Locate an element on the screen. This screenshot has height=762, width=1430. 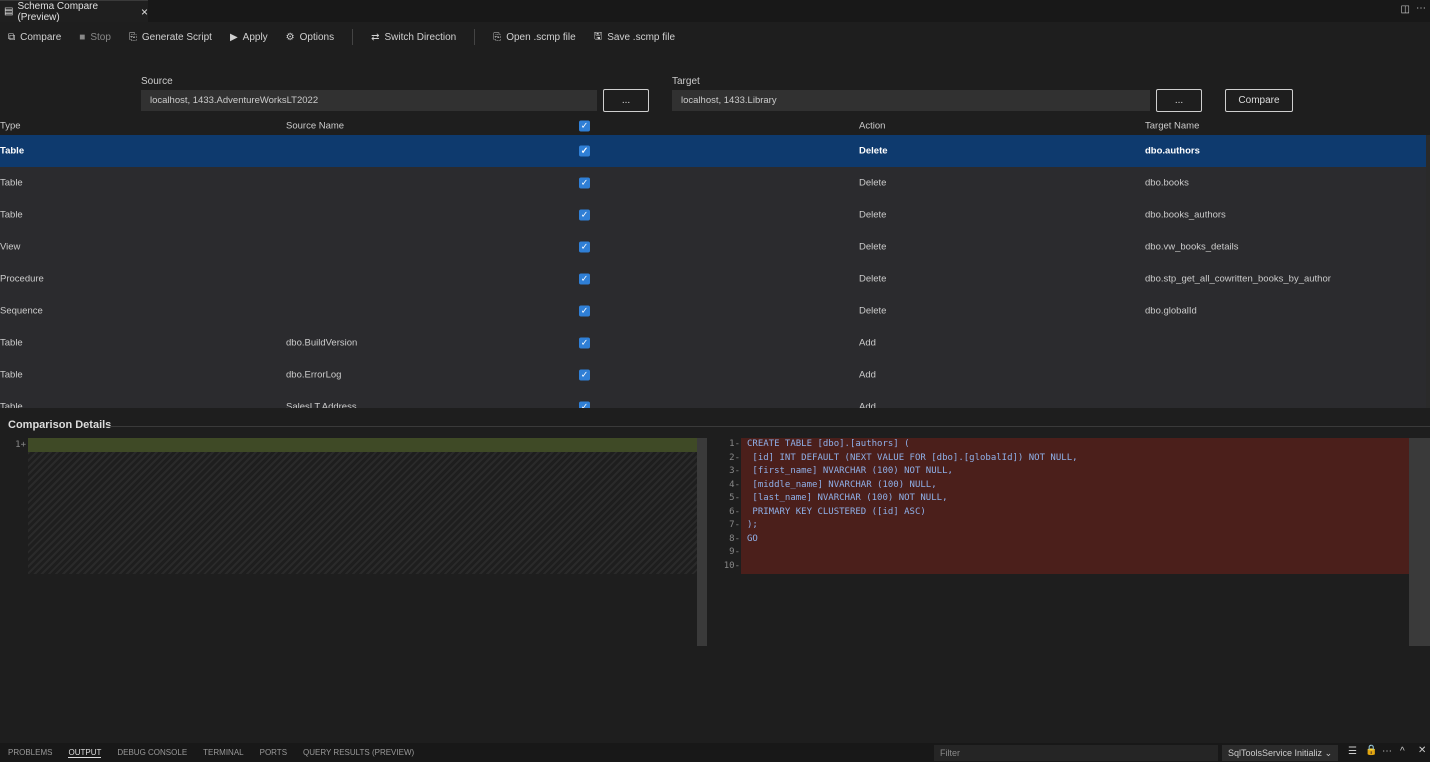
code-line: GO is located at coordinates (752, 538).